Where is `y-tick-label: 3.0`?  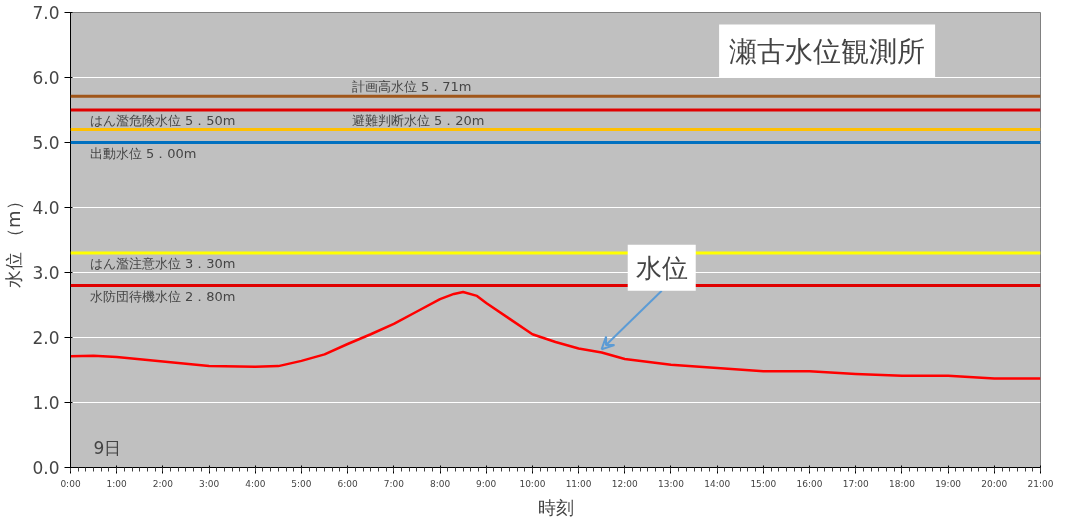
y-tick-label: 3.0 is located at coordinates (46, 273).